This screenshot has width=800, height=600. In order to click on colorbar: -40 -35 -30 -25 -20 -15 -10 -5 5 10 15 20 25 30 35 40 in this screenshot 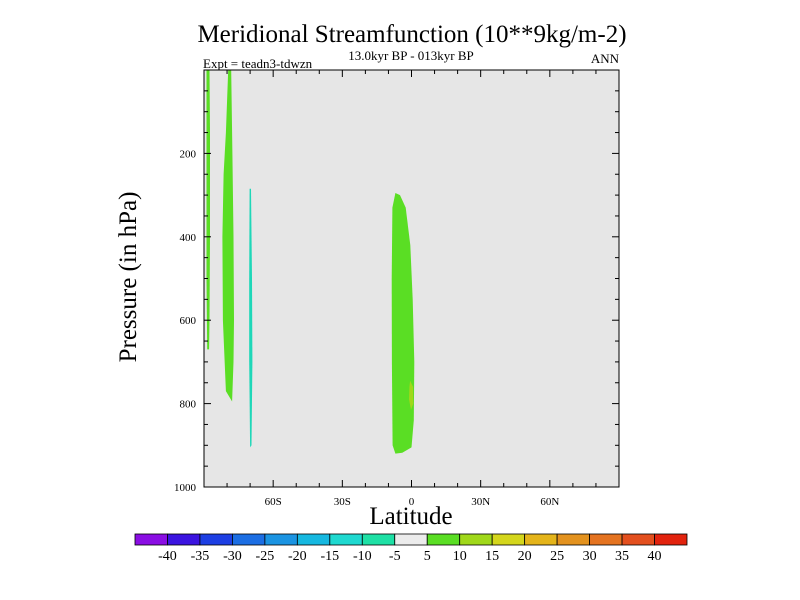, I will do `click(411, 548)`.